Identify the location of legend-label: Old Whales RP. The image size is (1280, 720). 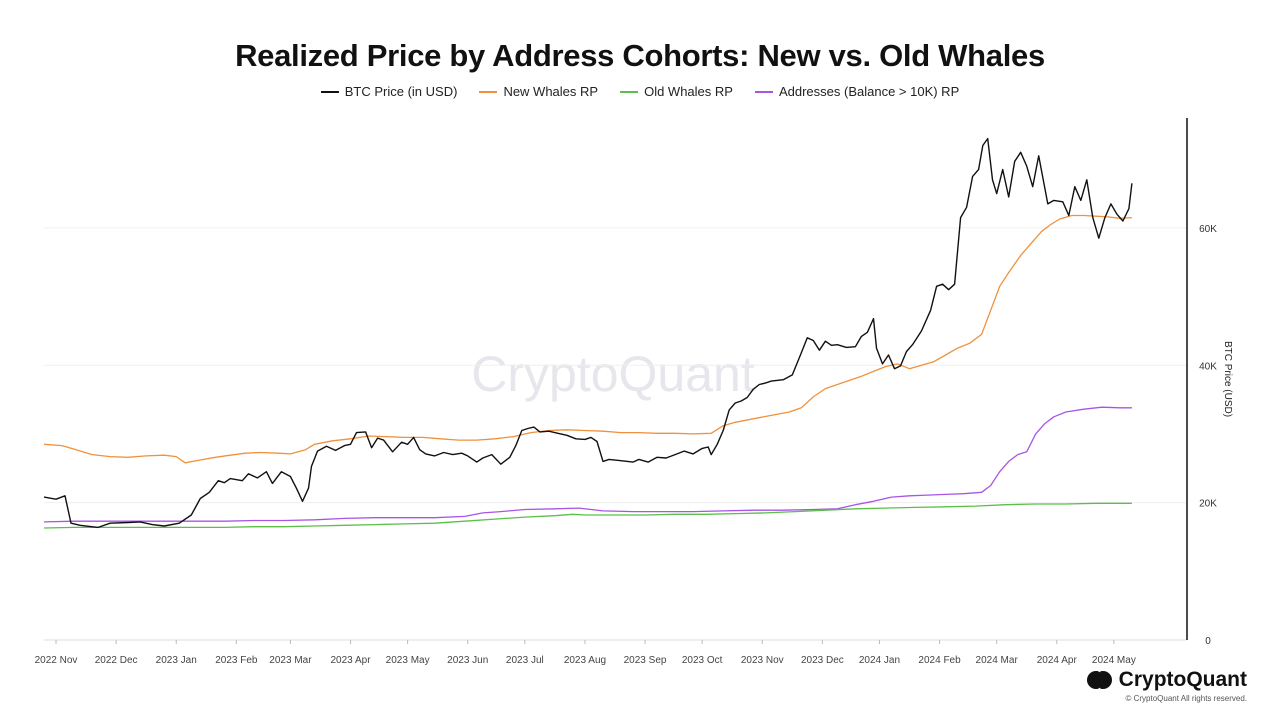
(688, 91).